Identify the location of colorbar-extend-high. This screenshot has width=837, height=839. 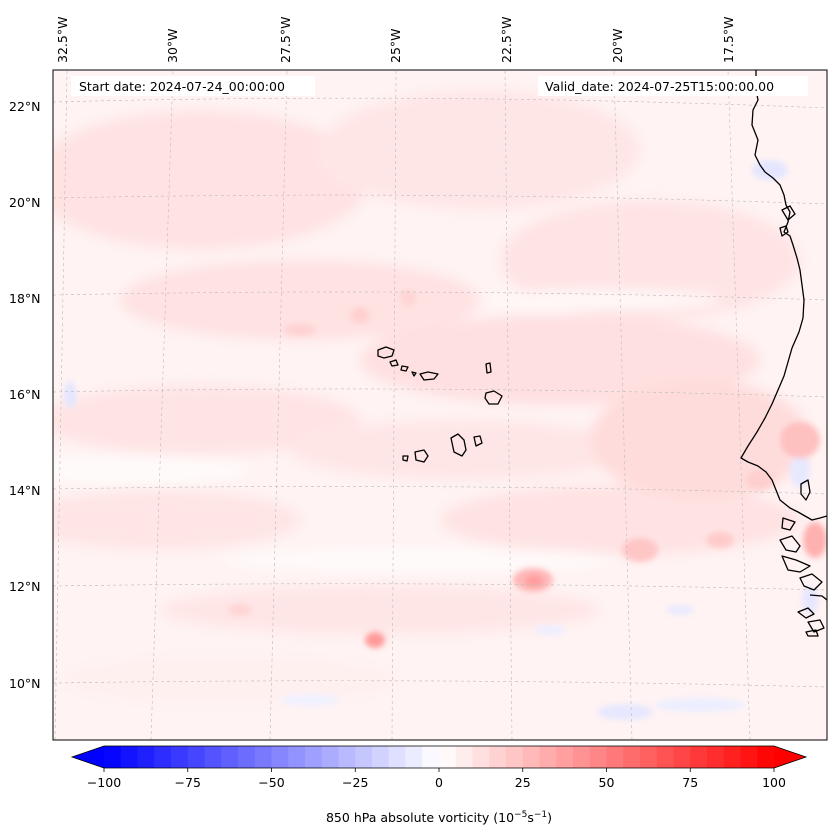
(790, 757).